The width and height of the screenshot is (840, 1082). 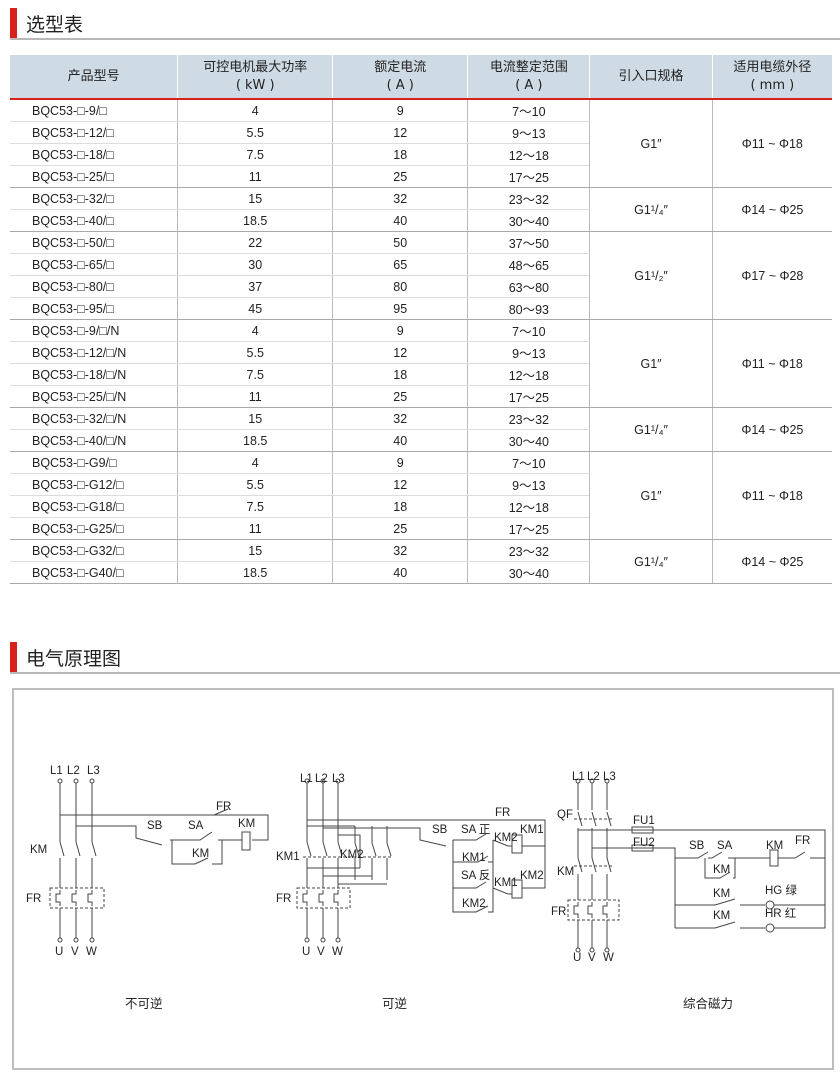 What do you see at coordinates (651, 429) in the screenshot?
I see `inlet-cell: G1¹/₄″` at bounding box center [651, 429].